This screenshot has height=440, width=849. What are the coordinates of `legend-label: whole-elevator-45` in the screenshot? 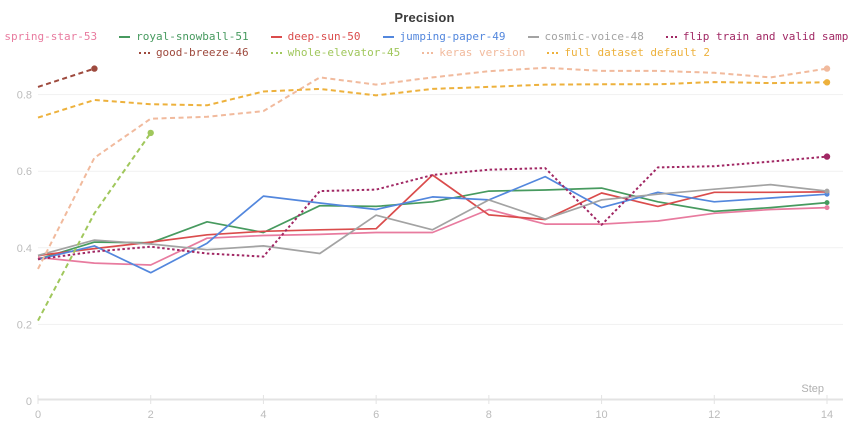 It's located at (344, 52).